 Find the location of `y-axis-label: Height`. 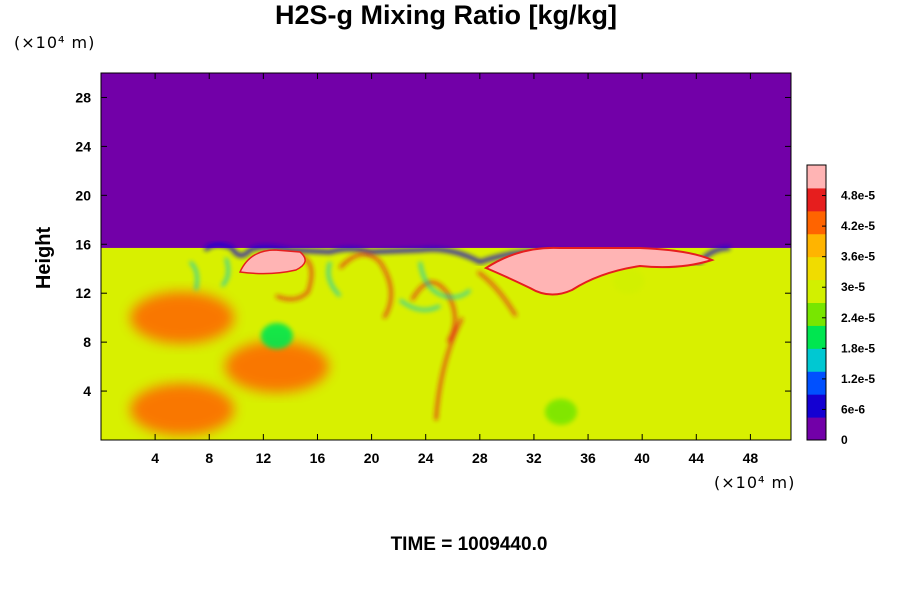

y-axis-label: Height is located at coordinates (44, 258).